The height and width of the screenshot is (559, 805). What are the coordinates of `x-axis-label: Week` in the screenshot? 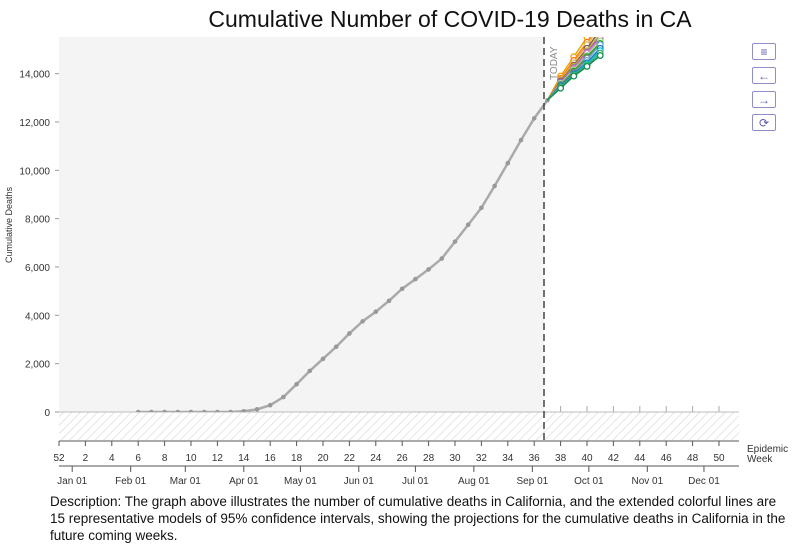 It's located at (760, 459).